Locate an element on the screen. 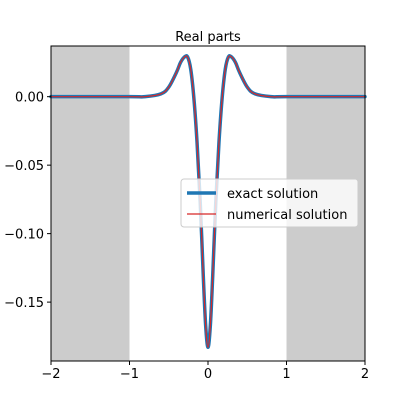  x-tick-label: 2 is located at coordinates (365, 374).